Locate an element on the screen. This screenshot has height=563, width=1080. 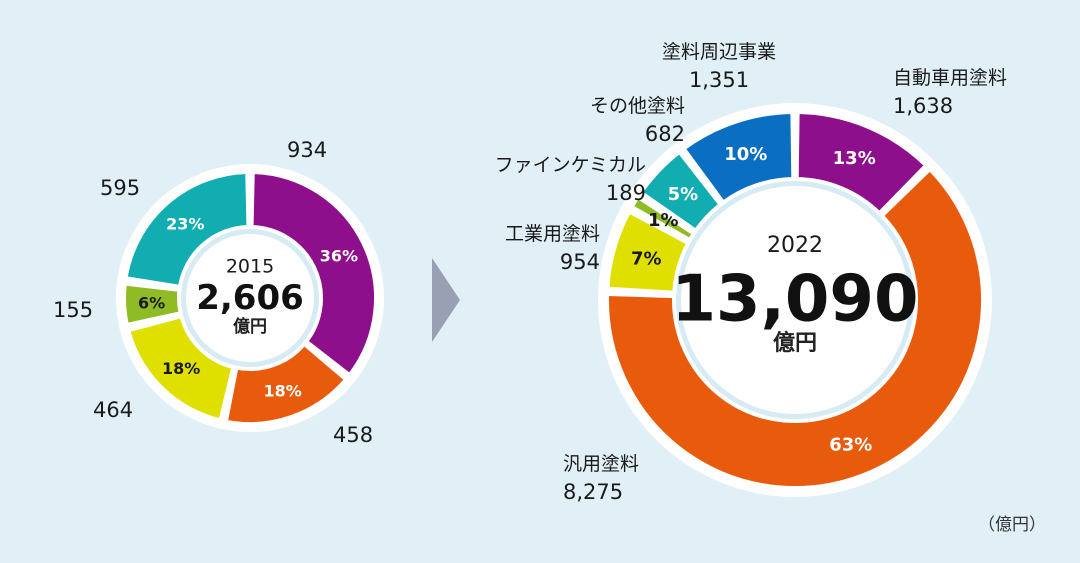
svg-text: 2022 is located at coordinates (795, 245).